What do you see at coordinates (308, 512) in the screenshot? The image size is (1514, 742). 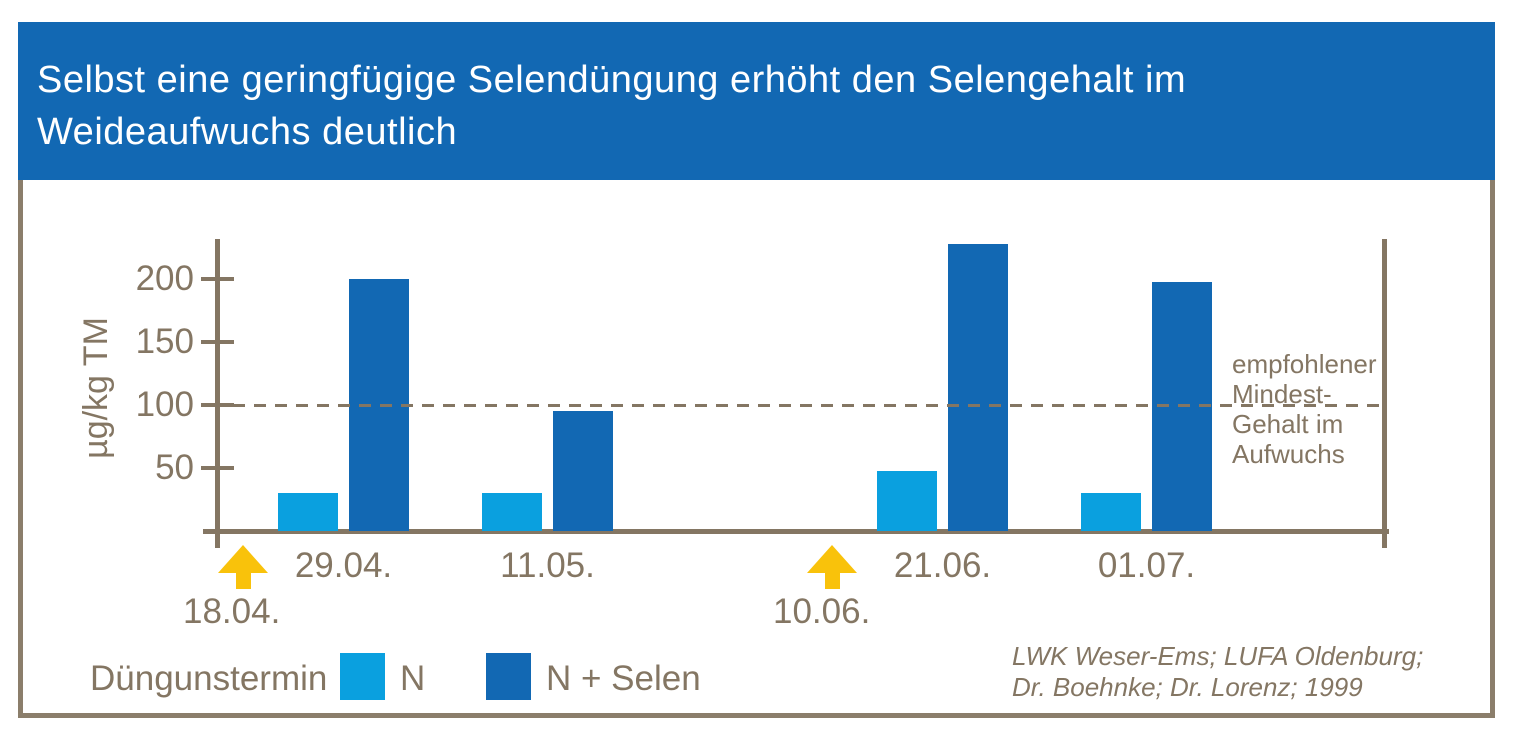 I see `bar-N-29.04.` at bounding box center [308, 512].